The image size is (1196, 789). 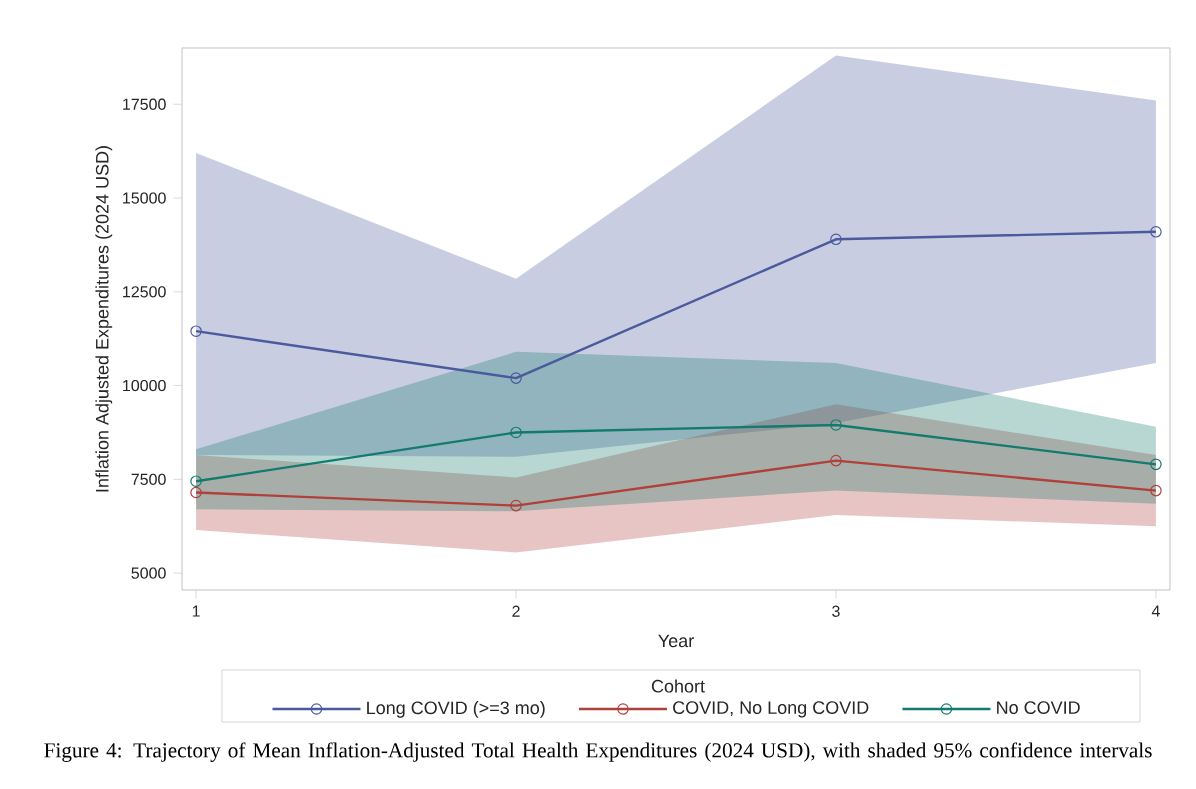 What do you see at coordinates (676, 641) in the screenshot?
I see `x-axis-title: Year` at bounding box center [676, 641].